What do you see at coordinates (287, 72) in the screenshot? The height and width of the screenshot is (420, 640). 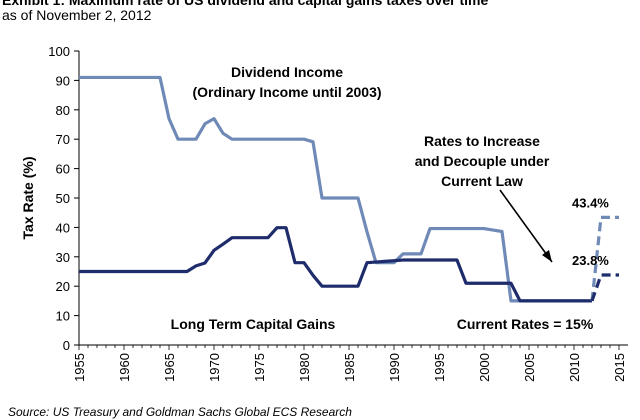 I see `dividend-annotation-line-0: Dividend Income` at bounding box center [287, 72].